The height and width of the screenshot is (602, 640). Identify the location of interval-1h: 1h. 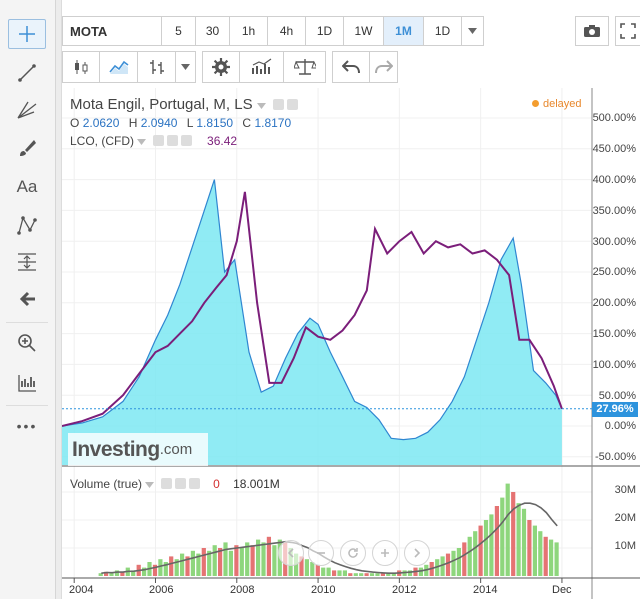
(249, 31).